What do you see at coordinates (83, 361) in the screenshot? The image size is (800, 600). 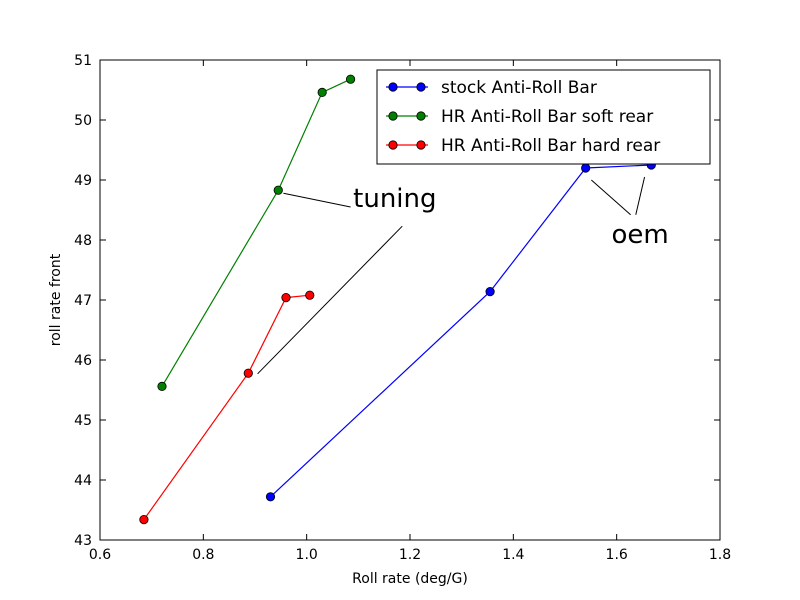 I see `y-tick-label: 46` at bounding box center [83, 361].